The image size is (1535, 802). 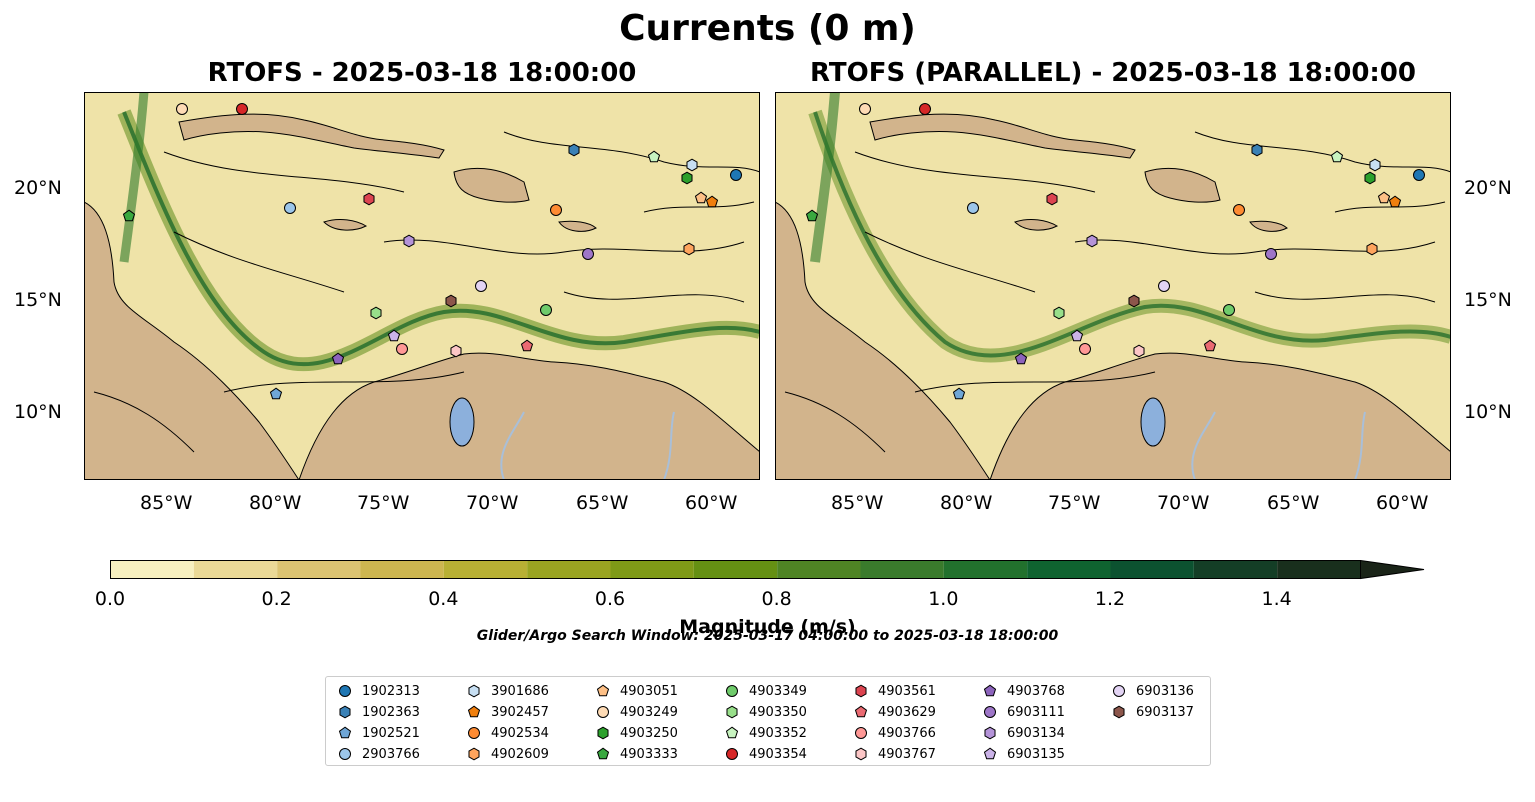 I want to click on legend-item: 4903250, so click(x=637, y=733).